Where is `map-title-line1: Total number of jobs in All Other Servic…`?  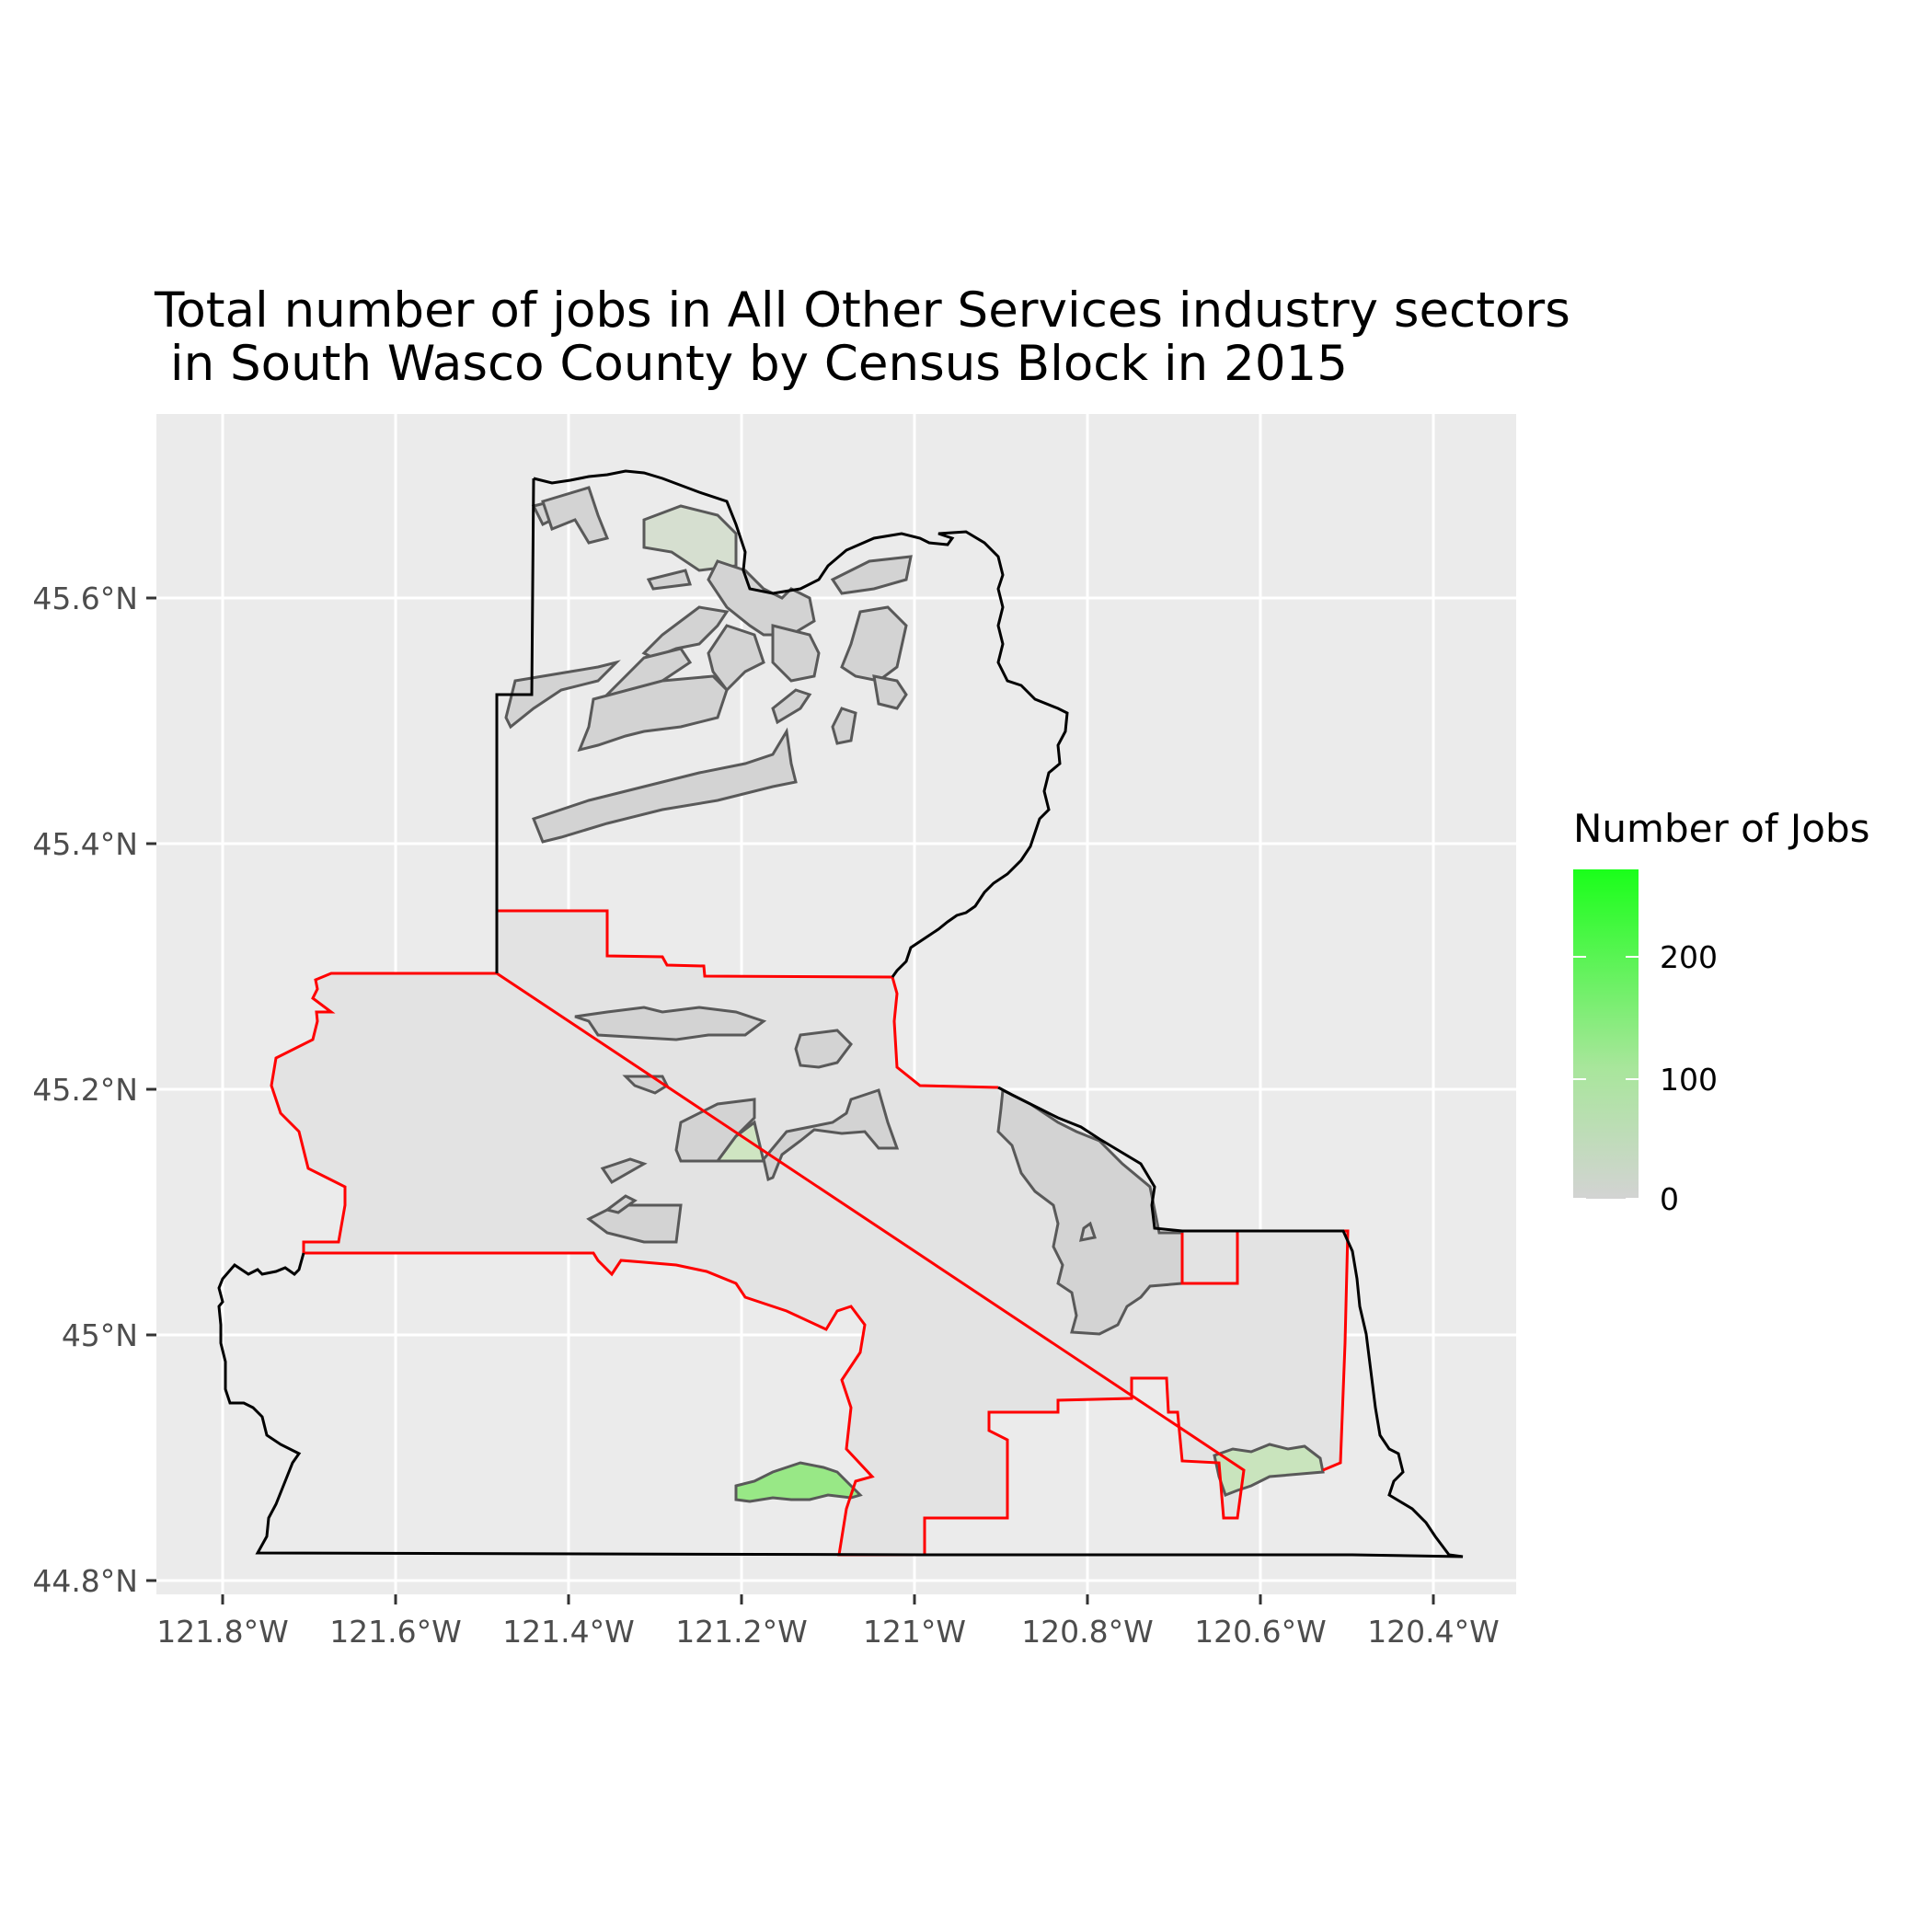 map-title-line1: Total number of jobs in All Other Servic… is located at coordinates (862, 310).